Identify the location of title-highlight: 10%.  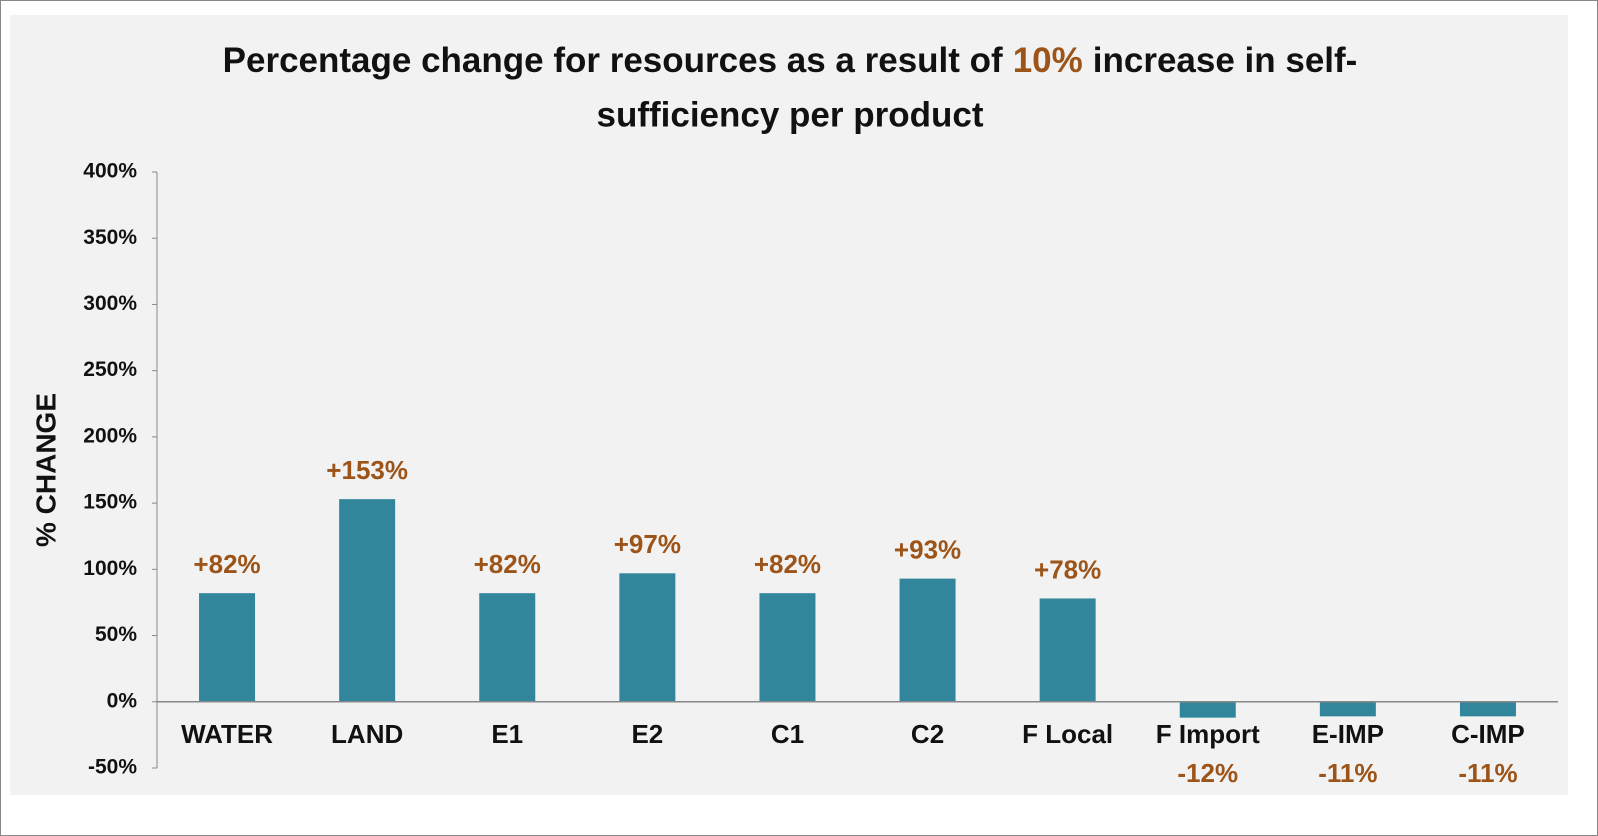
(1048, 60).